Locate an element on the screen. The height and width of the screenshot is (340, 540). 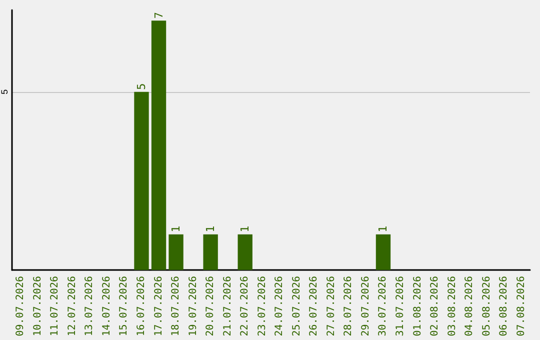
x-tick-label: 11.07.2026 is located at coordinates (55, 306).